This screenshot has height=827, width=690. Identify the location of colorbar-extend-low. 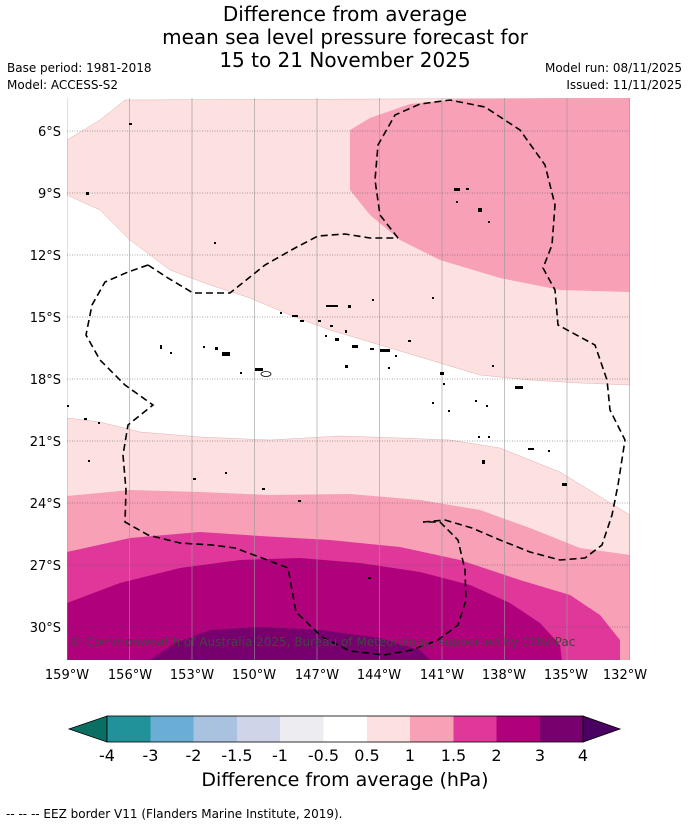
(87, 729).